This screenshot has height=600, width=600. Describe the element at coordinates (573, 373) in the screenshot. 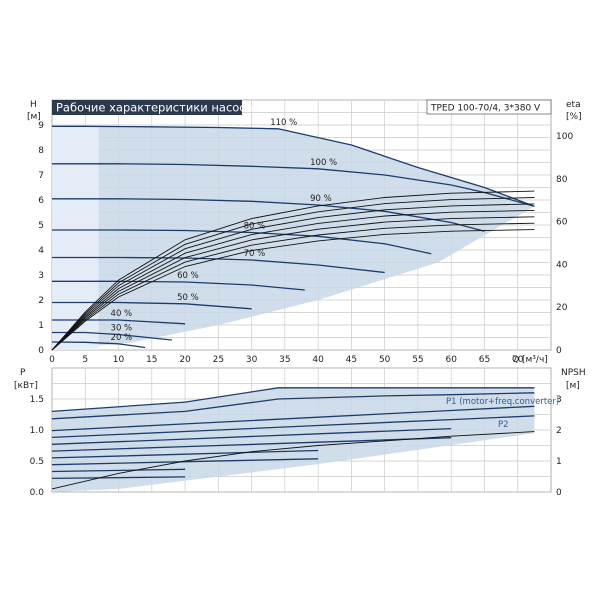

I see `y2-axis-label-npsh: NPSH` at that location.